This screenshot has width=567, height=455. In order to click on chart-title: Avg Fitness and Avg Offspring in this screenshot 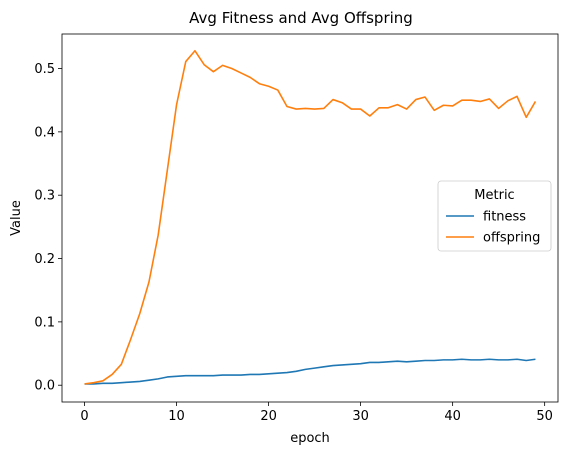, I will do `click(301, 18)`.